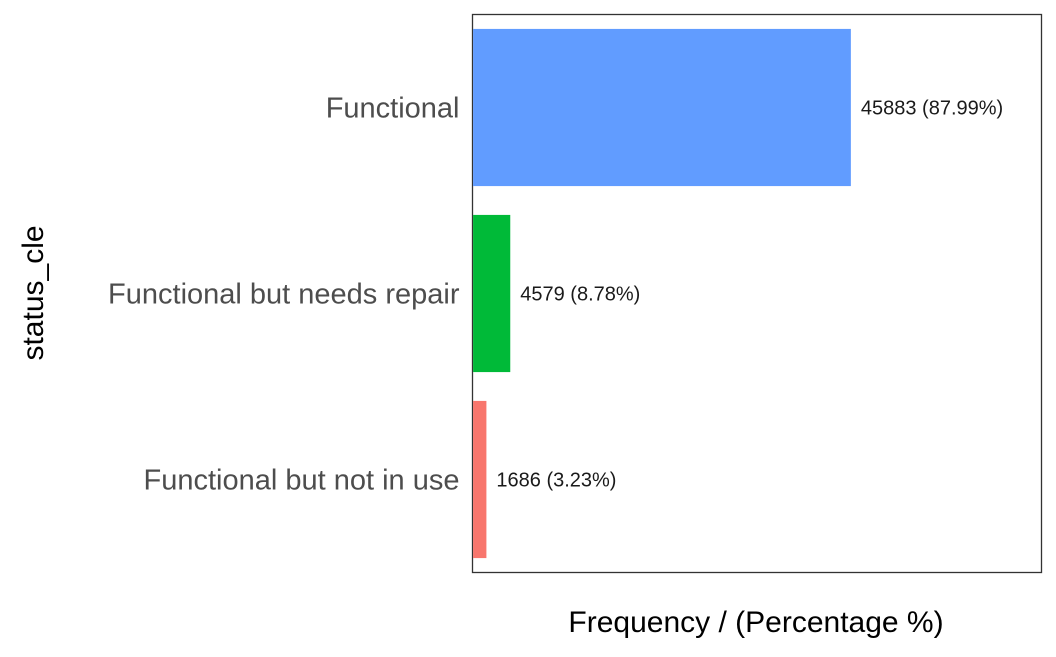 The image size is (1056, 657). I want to click on category-label-functional: Functional, so click(393, 109).